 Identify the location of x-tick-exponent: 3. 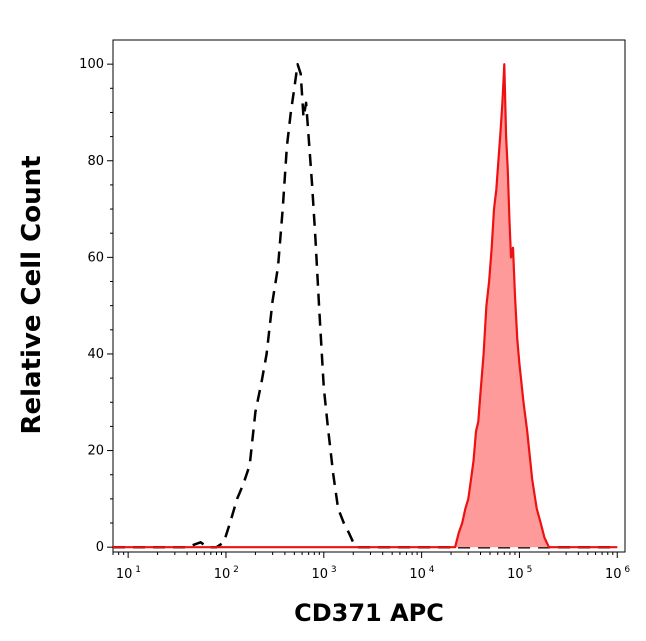
(334, 570).